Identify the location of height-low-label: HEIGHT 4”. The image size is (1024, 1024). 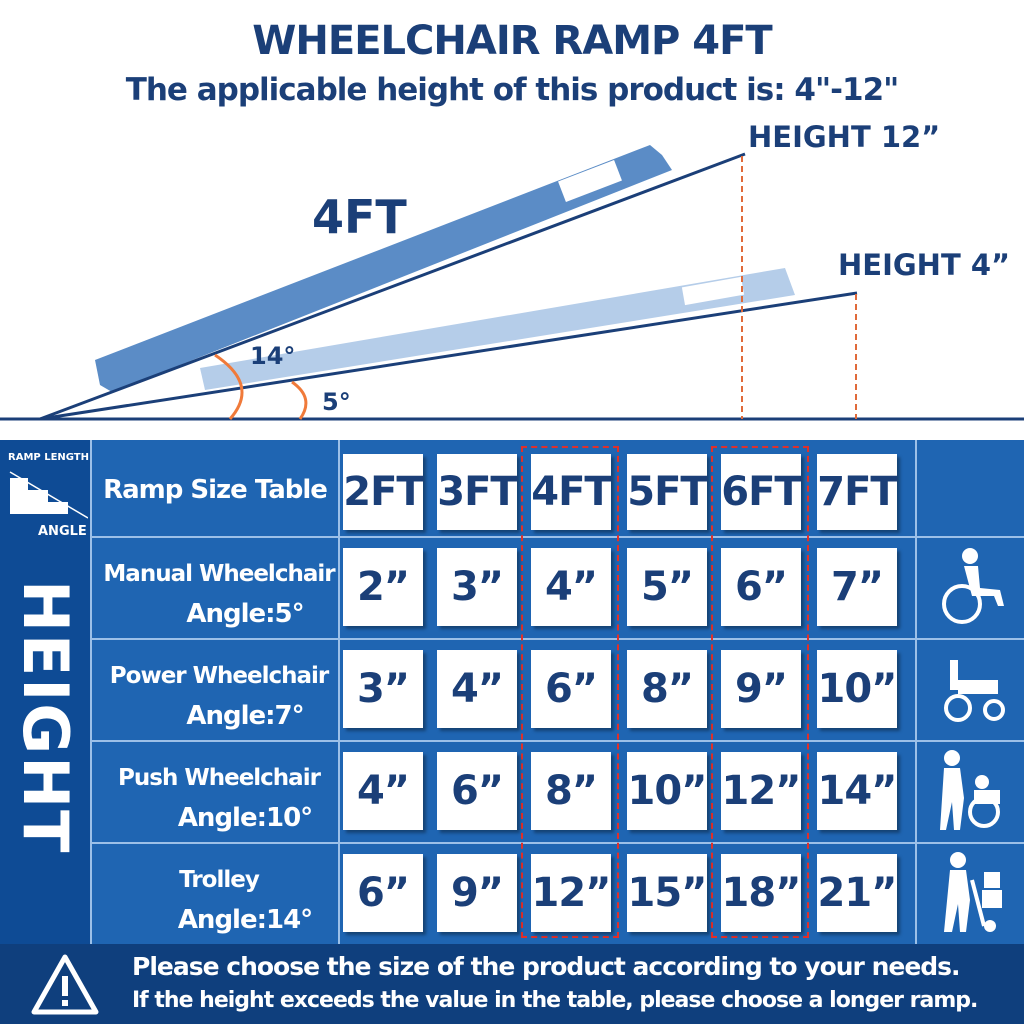
(924, 265).